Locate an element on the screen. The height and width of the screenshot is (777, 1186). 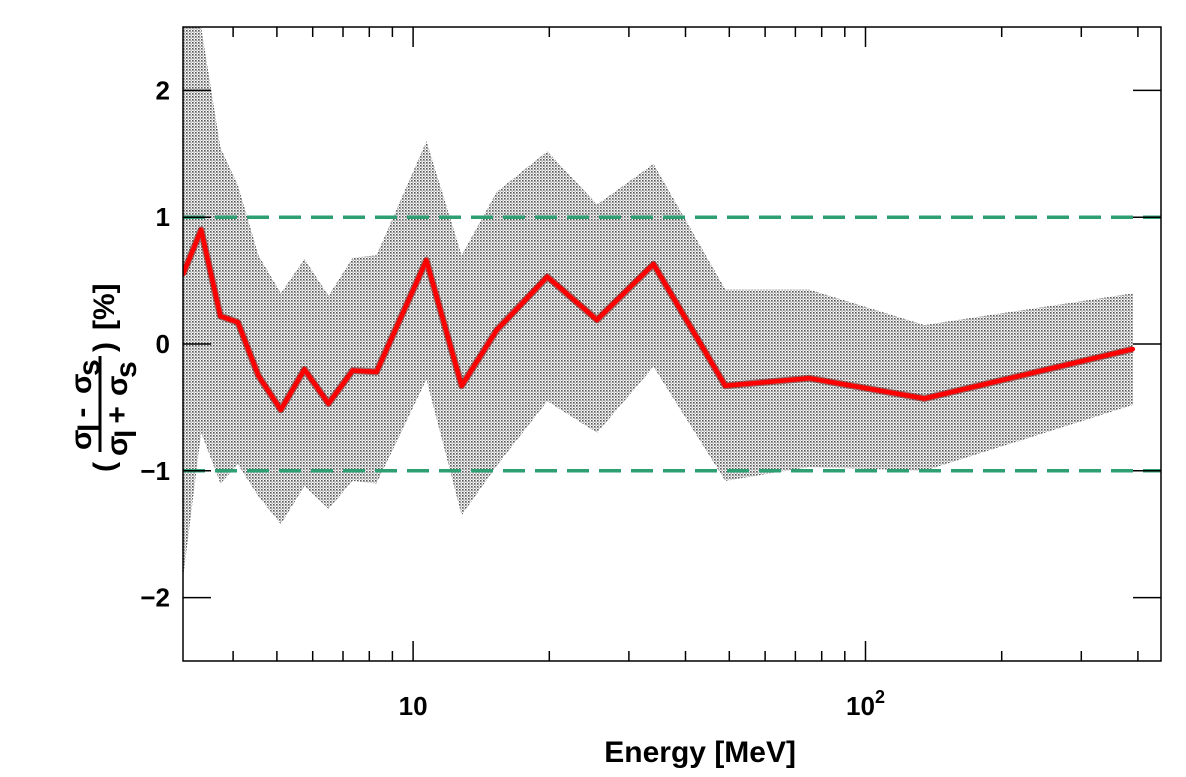
y-axis-title-num-sub-2: s is located at coordinates (89, 367).